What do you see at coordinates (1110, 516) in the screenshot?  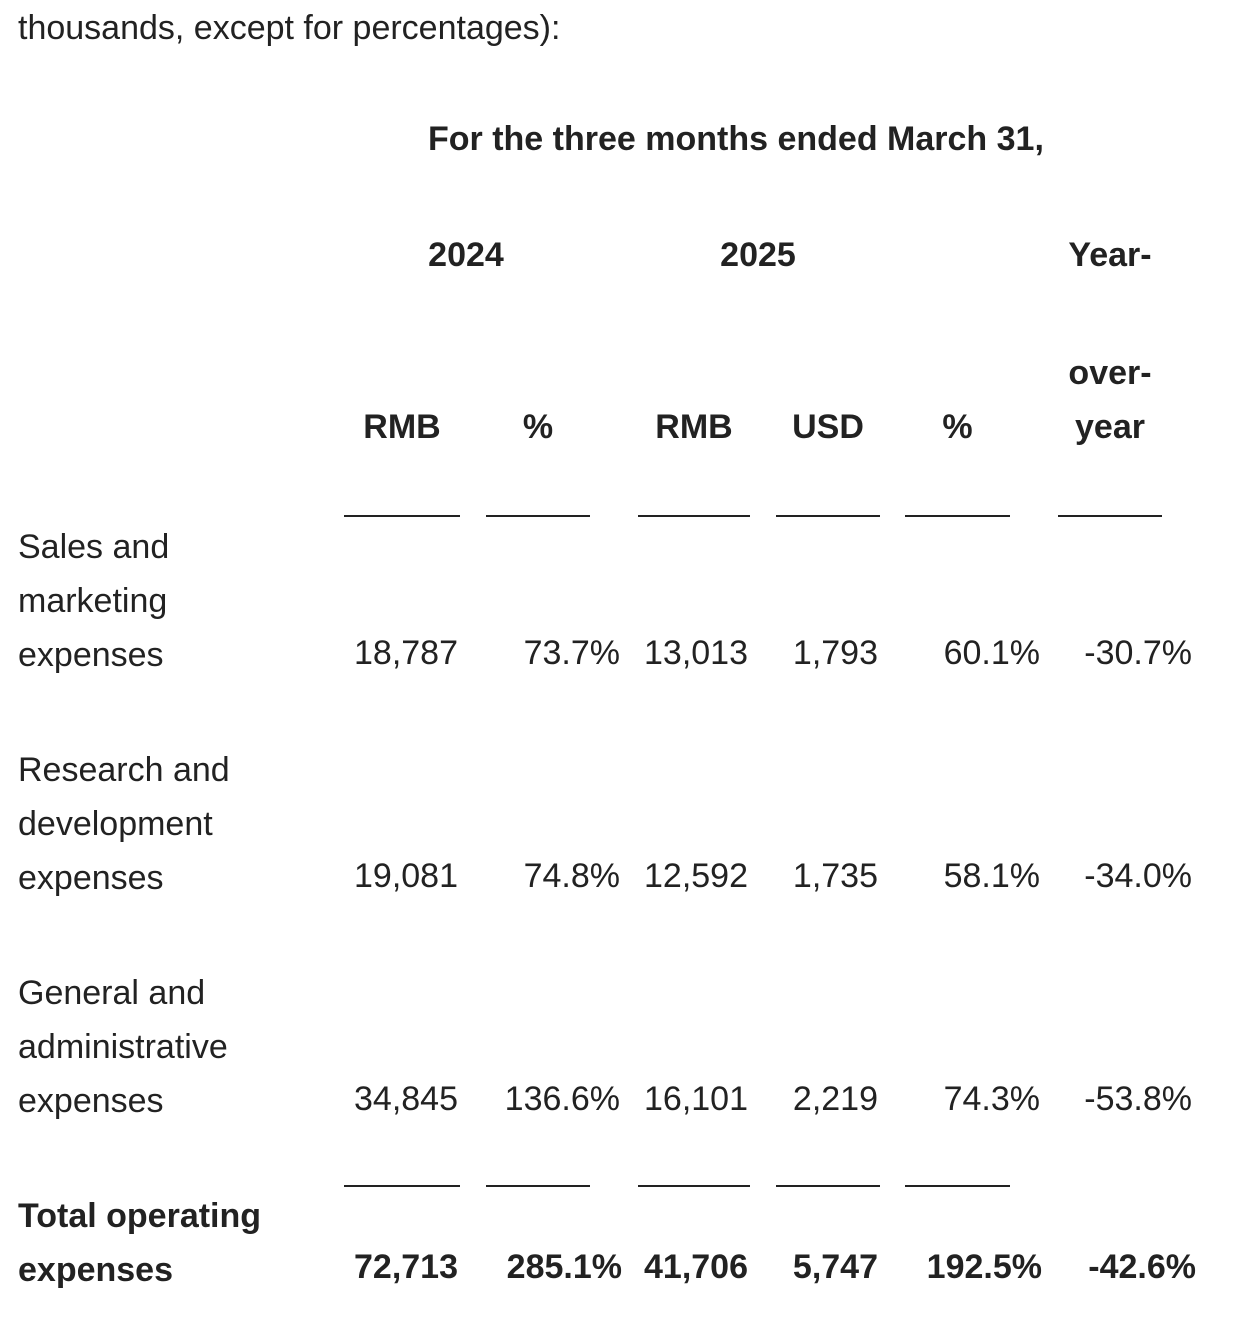 I see `header-rule-yoy` at bounding box center [1110, 516].